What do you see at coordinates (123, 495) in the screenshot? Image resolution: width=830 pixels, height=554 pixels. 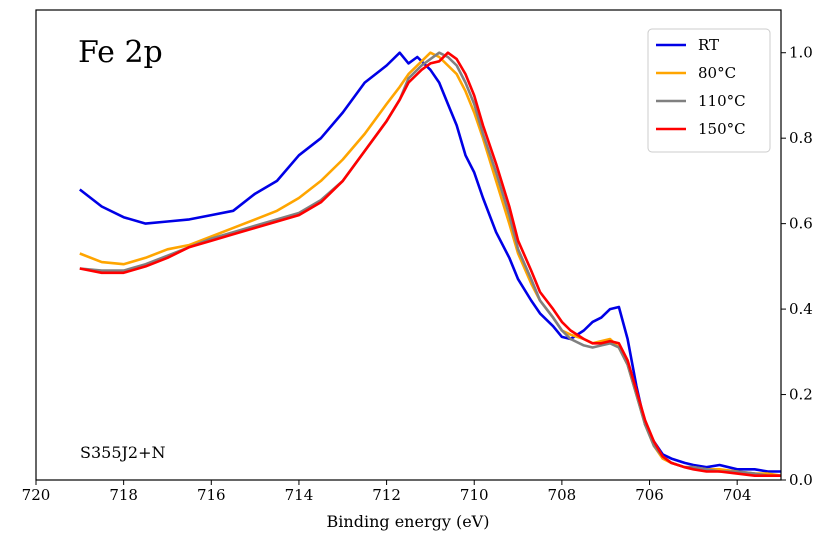 I see `x-tick-label: 718` at bounding box center [123, 495].